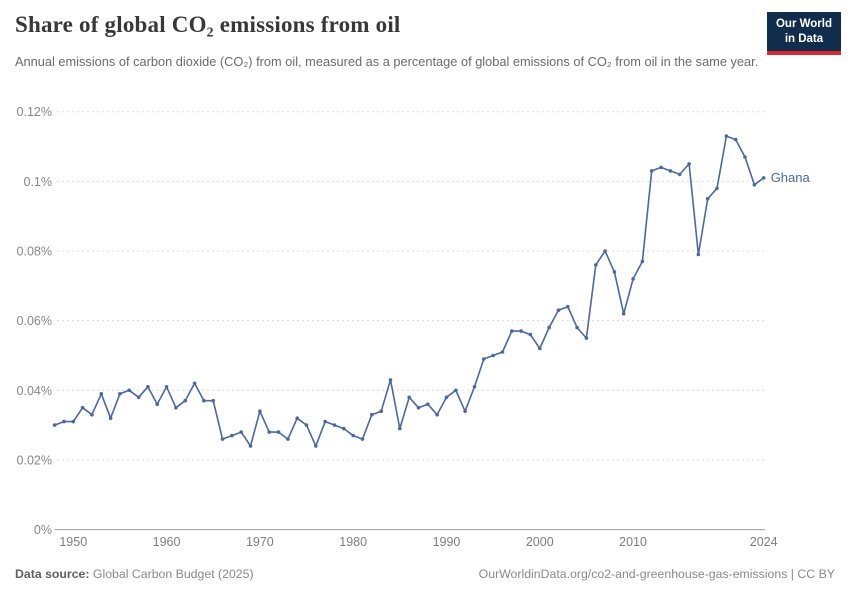 The image size is (850, 600). I want to click on owid-logo-line2: in Data, so click(804, 38).